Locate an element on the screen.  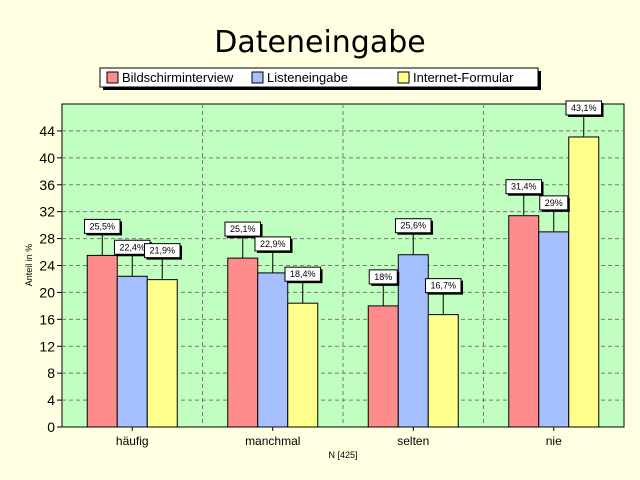
y-tick-label: 36 is located at coordinates (47, 185).